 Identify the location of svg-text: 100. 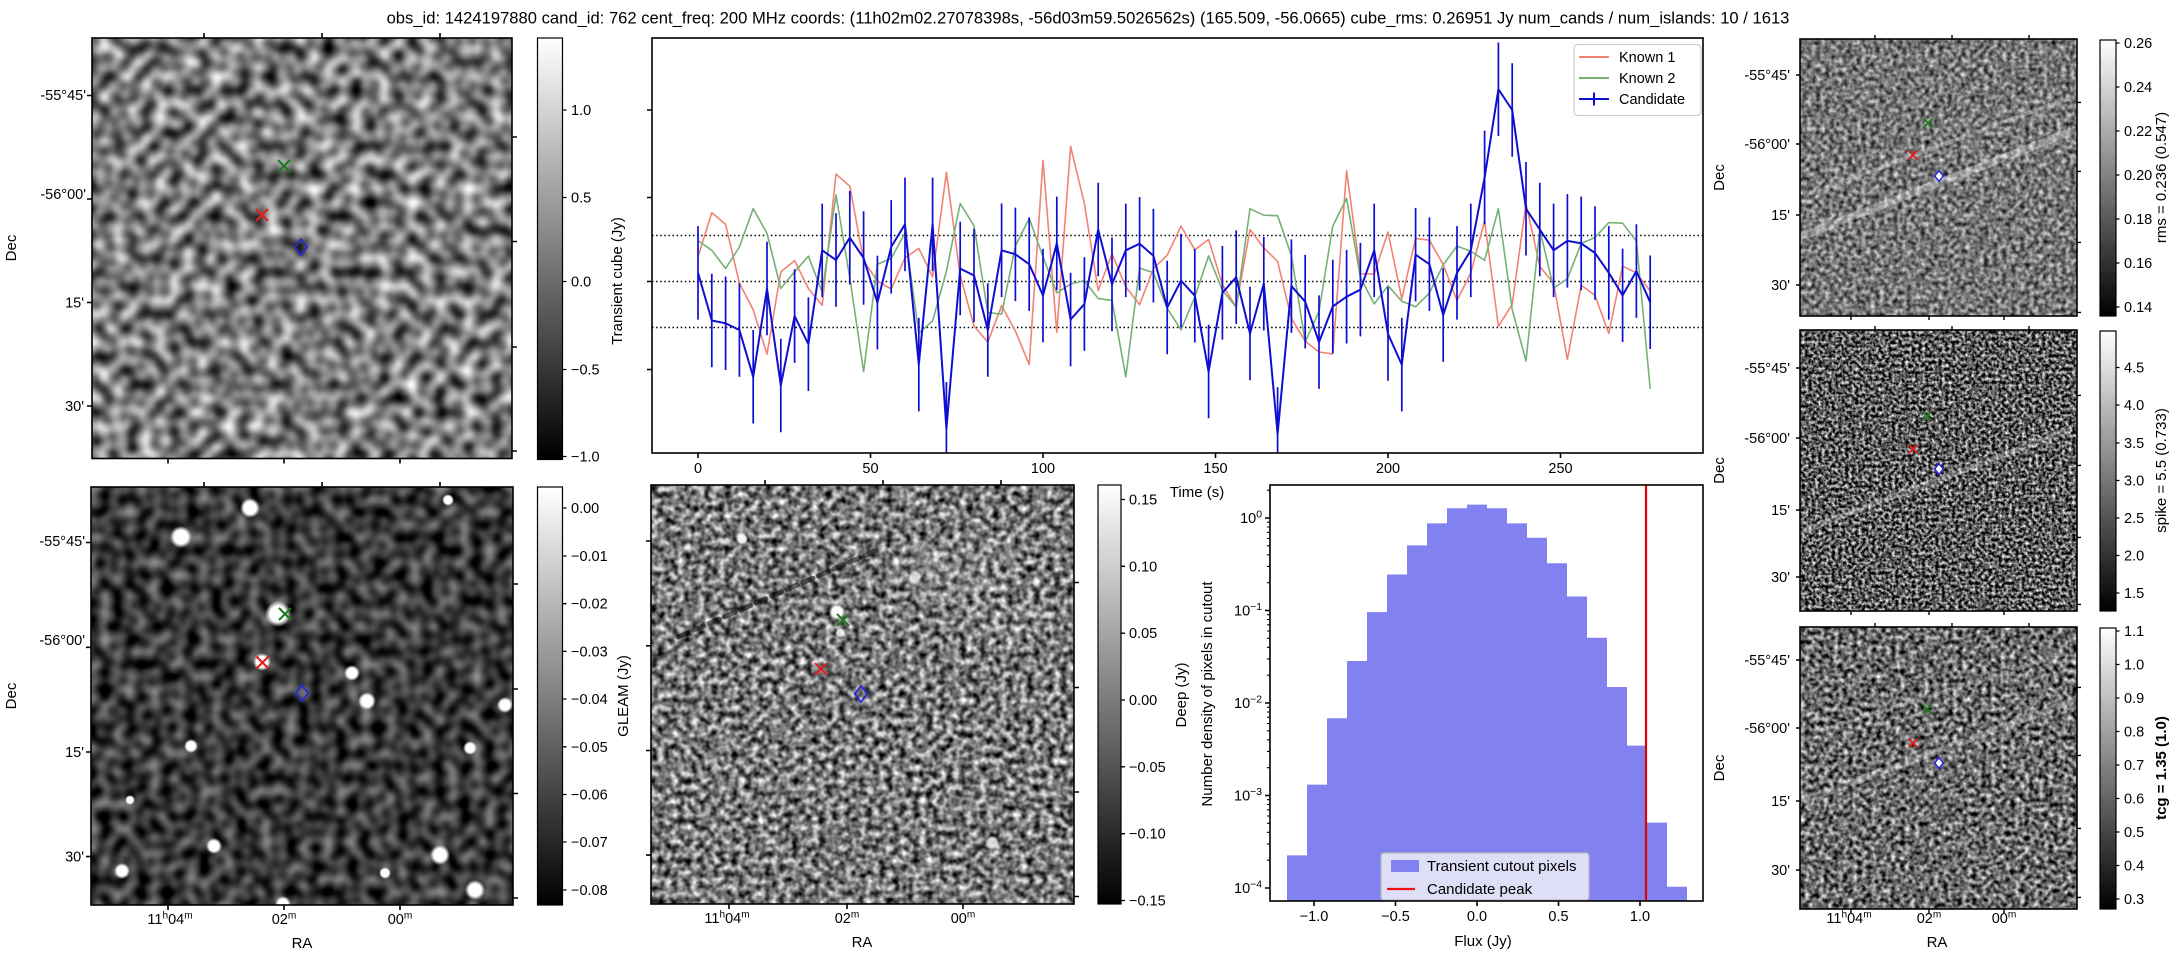
(1043, 469).